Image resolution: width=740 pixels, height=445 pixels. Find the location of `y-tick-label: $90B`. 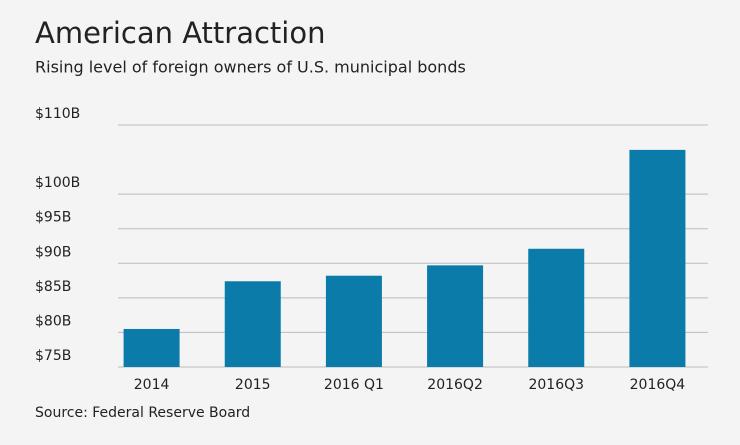

y-tick-label: $90B is located at coordinates (53, 252).